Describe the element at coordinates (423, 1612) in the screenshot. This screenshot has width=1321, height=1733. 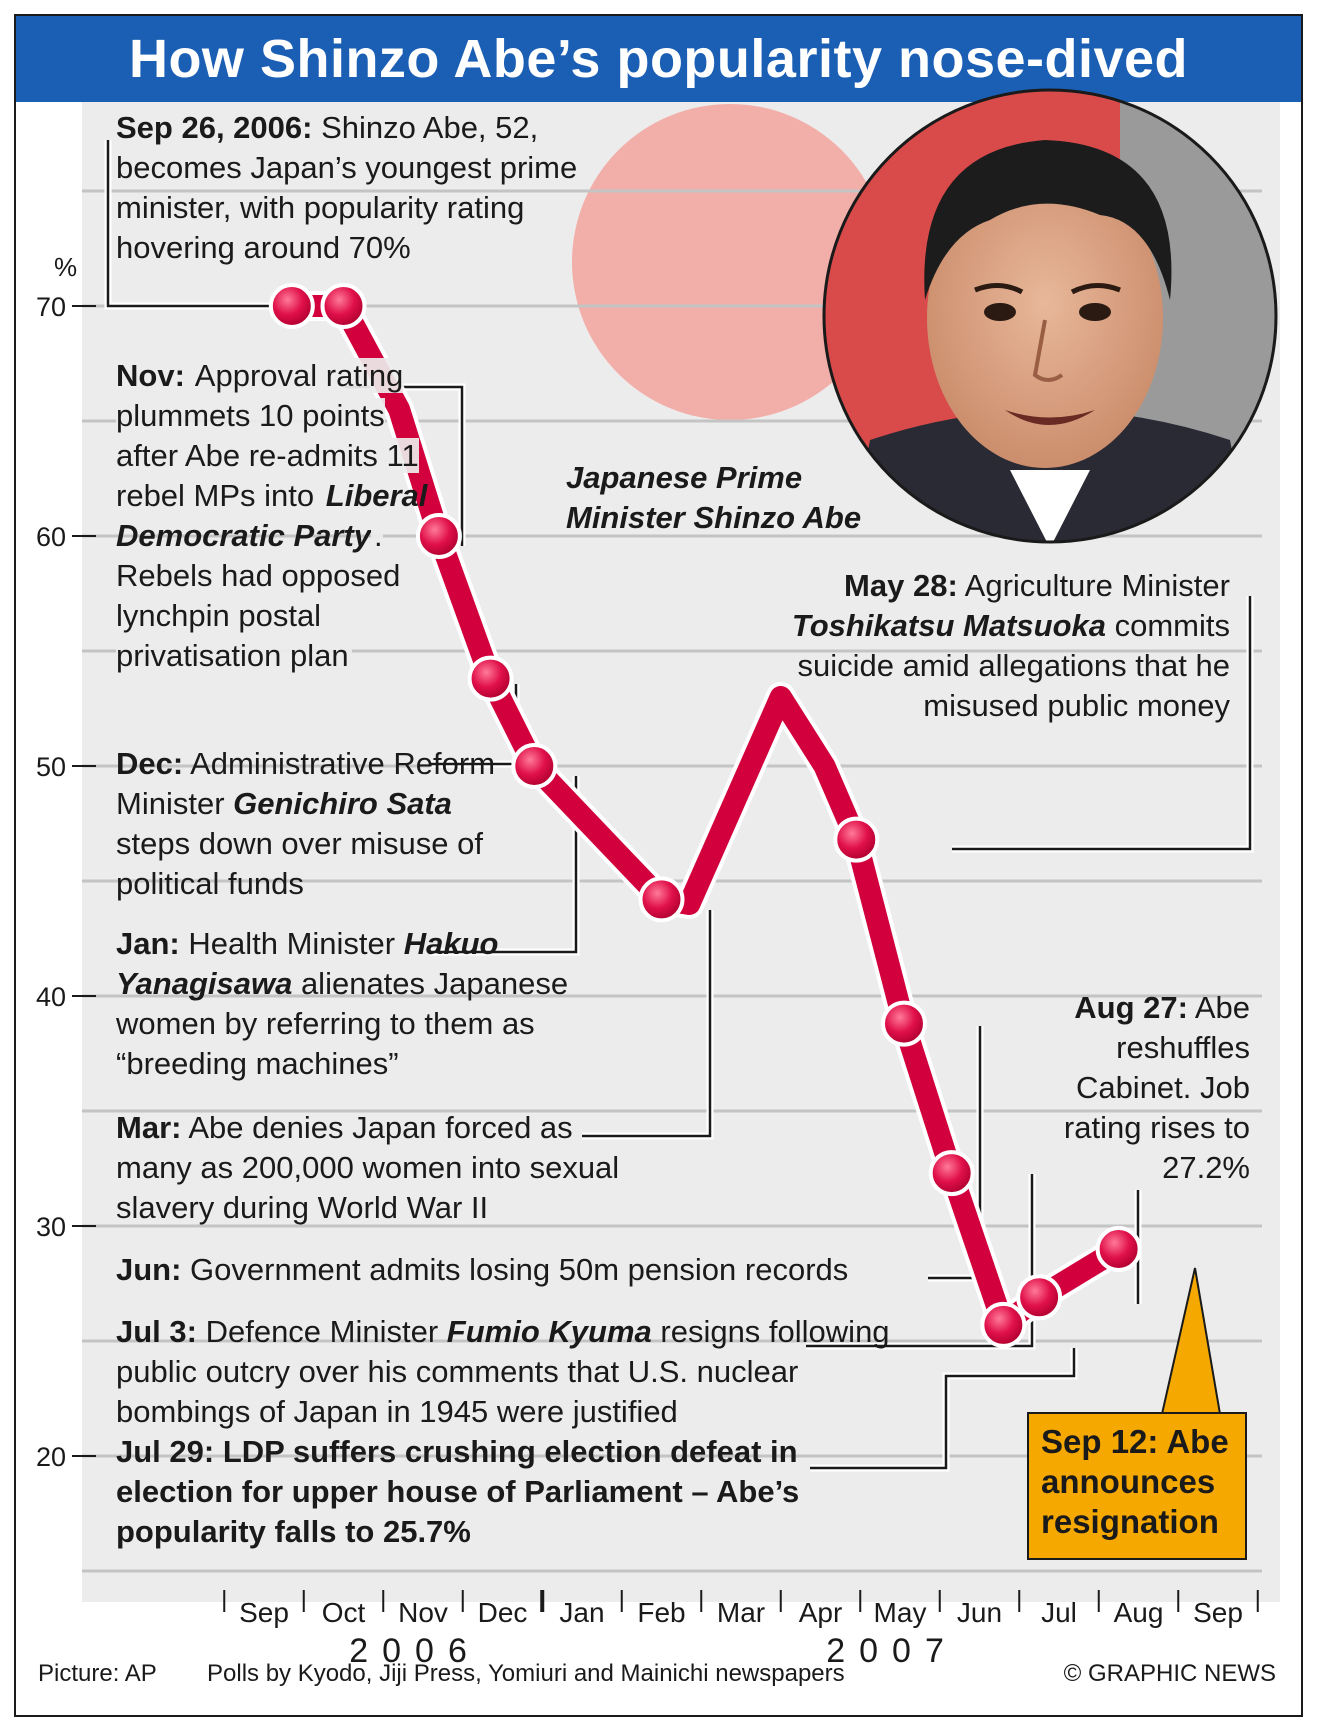
I see `x-tick-label: Nov` at that location.